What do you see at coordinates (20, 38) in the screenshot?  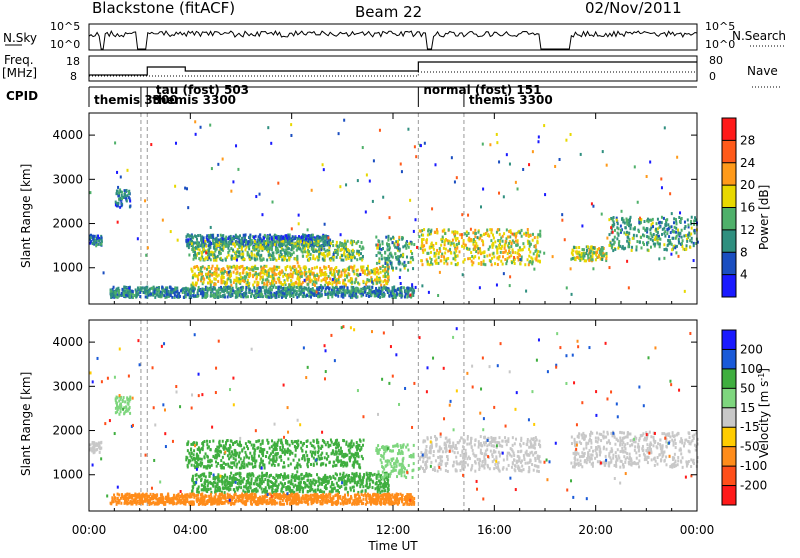 I see `nsky-label: N.Sky` at bounding box center [20, 38].